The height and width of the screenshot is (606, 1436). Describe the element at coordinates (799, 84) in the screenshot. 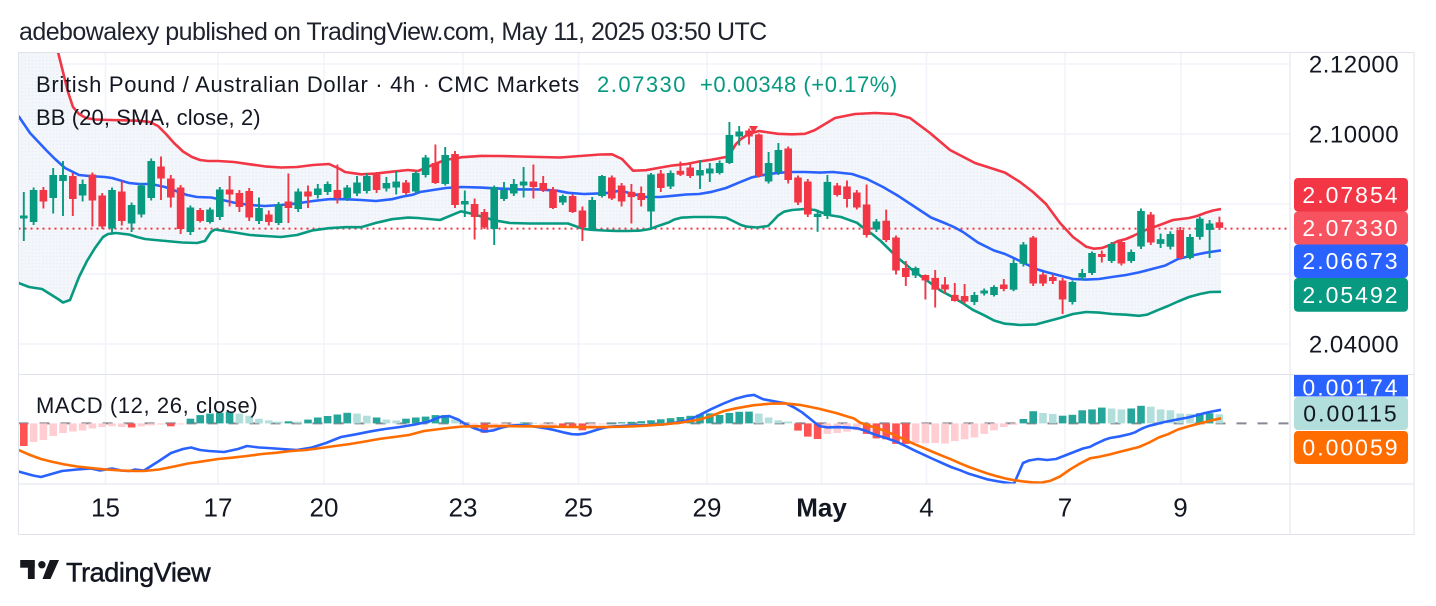

I see `svg-text: +0.00348 (+0.17%)` at that location.